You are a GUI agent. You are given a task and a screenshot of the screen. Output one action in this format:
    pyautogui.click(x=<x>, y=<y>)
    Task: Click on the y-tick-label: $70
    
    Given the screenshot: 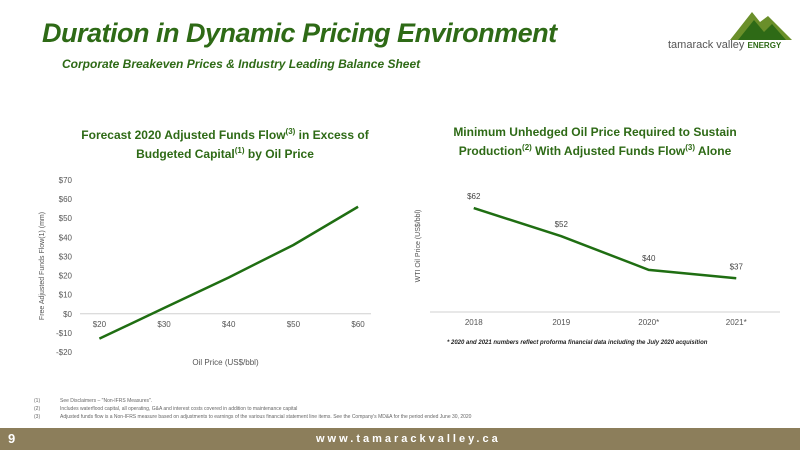 What is the action you would take?
    pyautogui.click(x=66, y=180)
    